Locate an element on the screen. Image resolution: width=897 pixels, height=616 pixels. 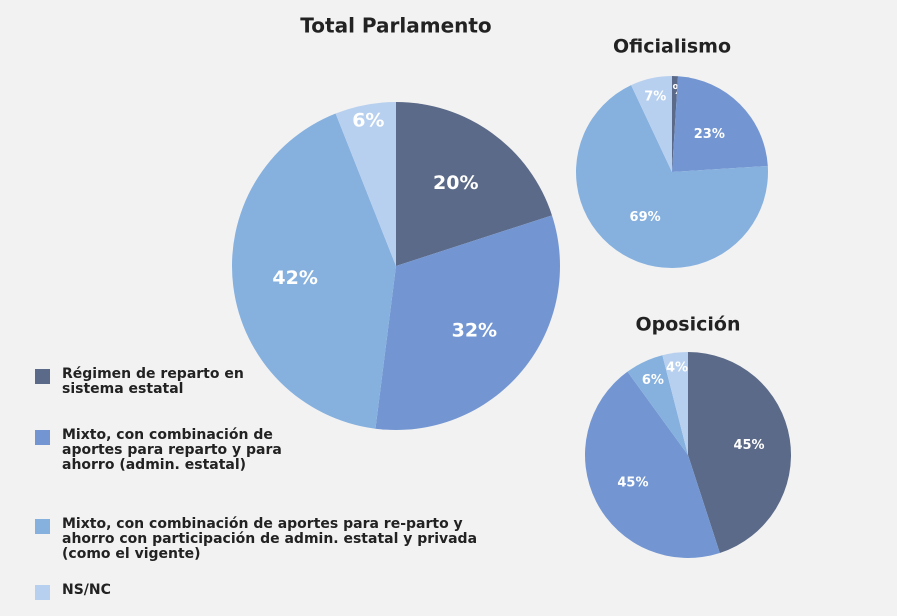
legend-label: NS/NC is located at coordinates (86, 590).